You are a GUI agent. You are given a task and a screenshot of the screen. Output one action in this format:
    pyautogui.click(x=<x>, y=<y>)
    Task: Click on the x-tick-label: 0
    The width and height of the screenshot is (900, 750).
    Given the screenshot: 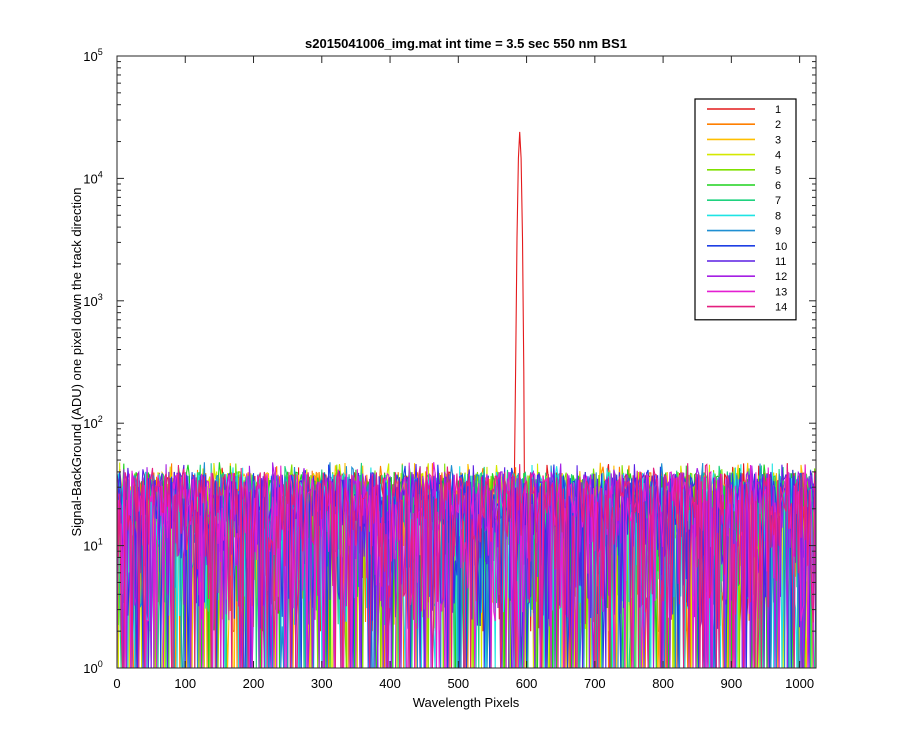 What is the action you would take?
    pyautogui.click(x=116, y=683)
    